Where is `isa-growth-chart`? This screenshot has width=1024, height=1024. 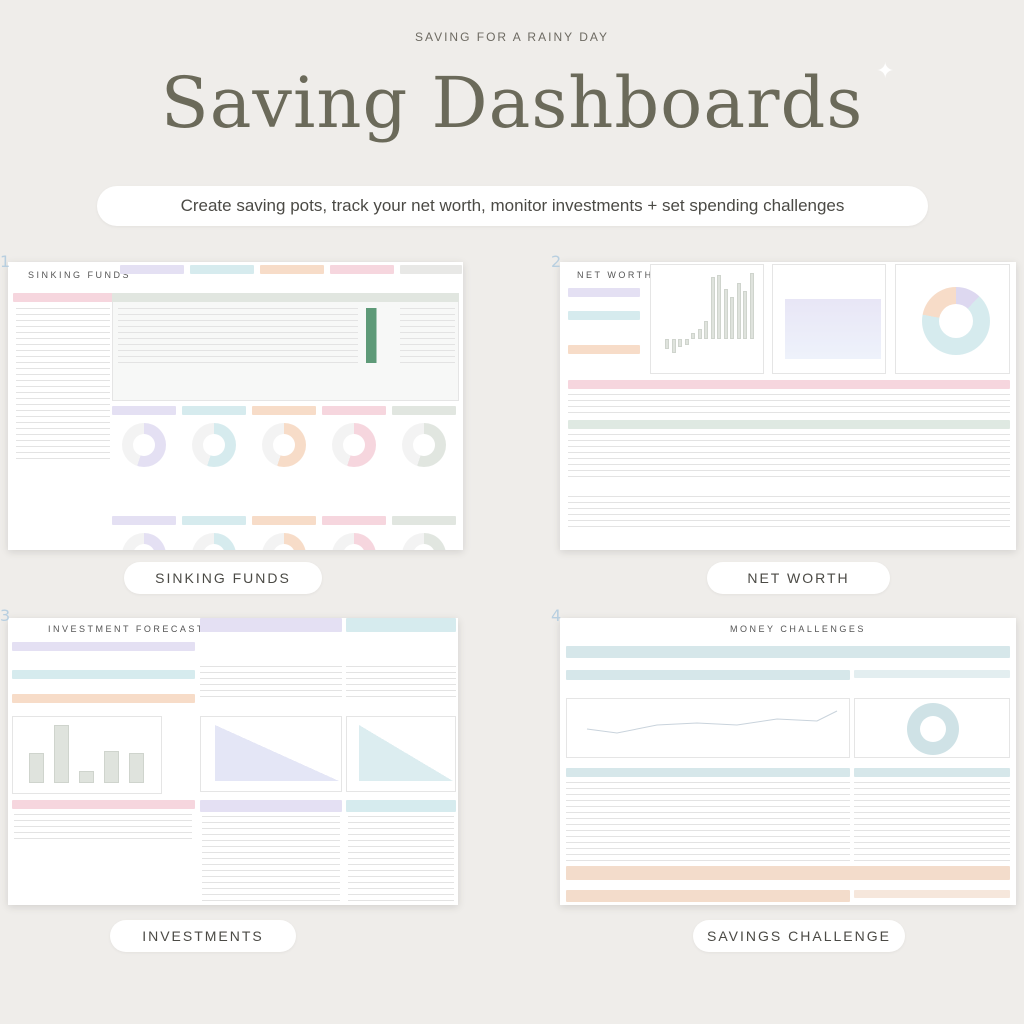
isa-growth-chart is located at coordinates (401, 754).